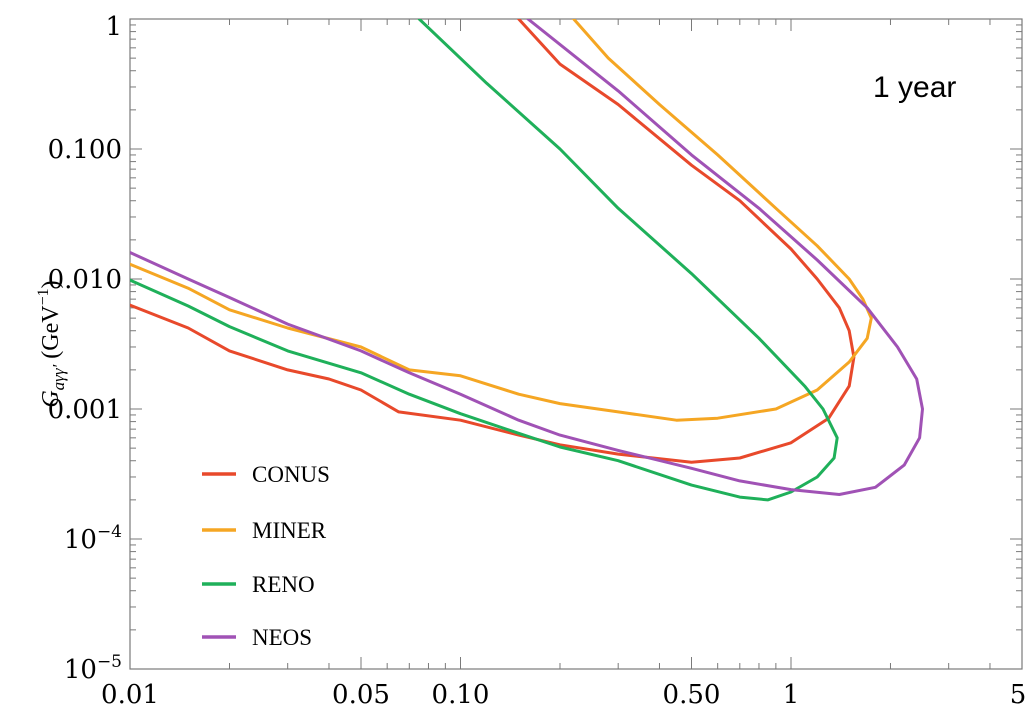  I want to click on x-tick-labels: 0.01 0.05 0.10 0.50 1 5, so click(563, 695).